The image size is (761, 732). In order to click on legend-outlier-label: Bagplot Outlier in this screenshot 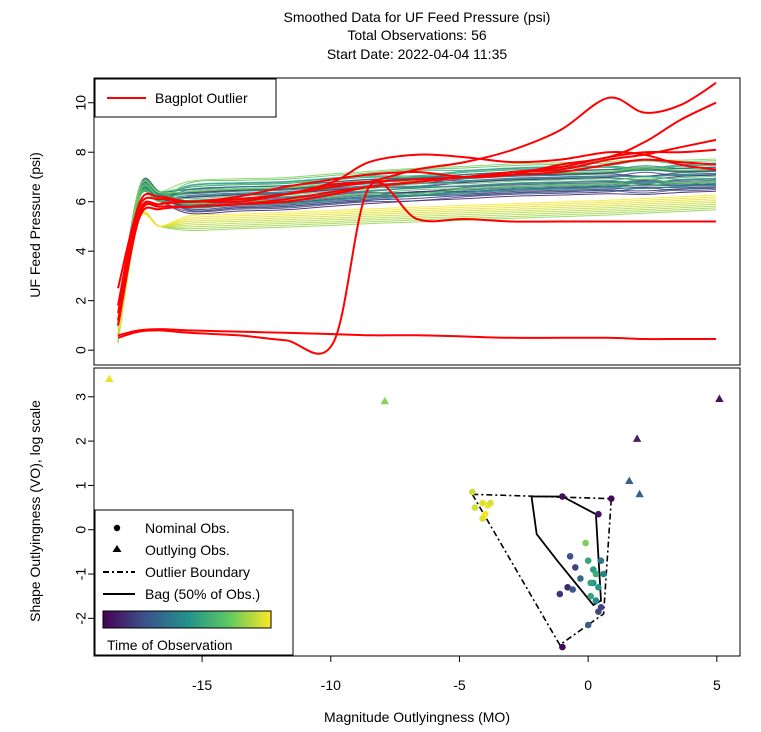, I will do `click(201, 98)`.